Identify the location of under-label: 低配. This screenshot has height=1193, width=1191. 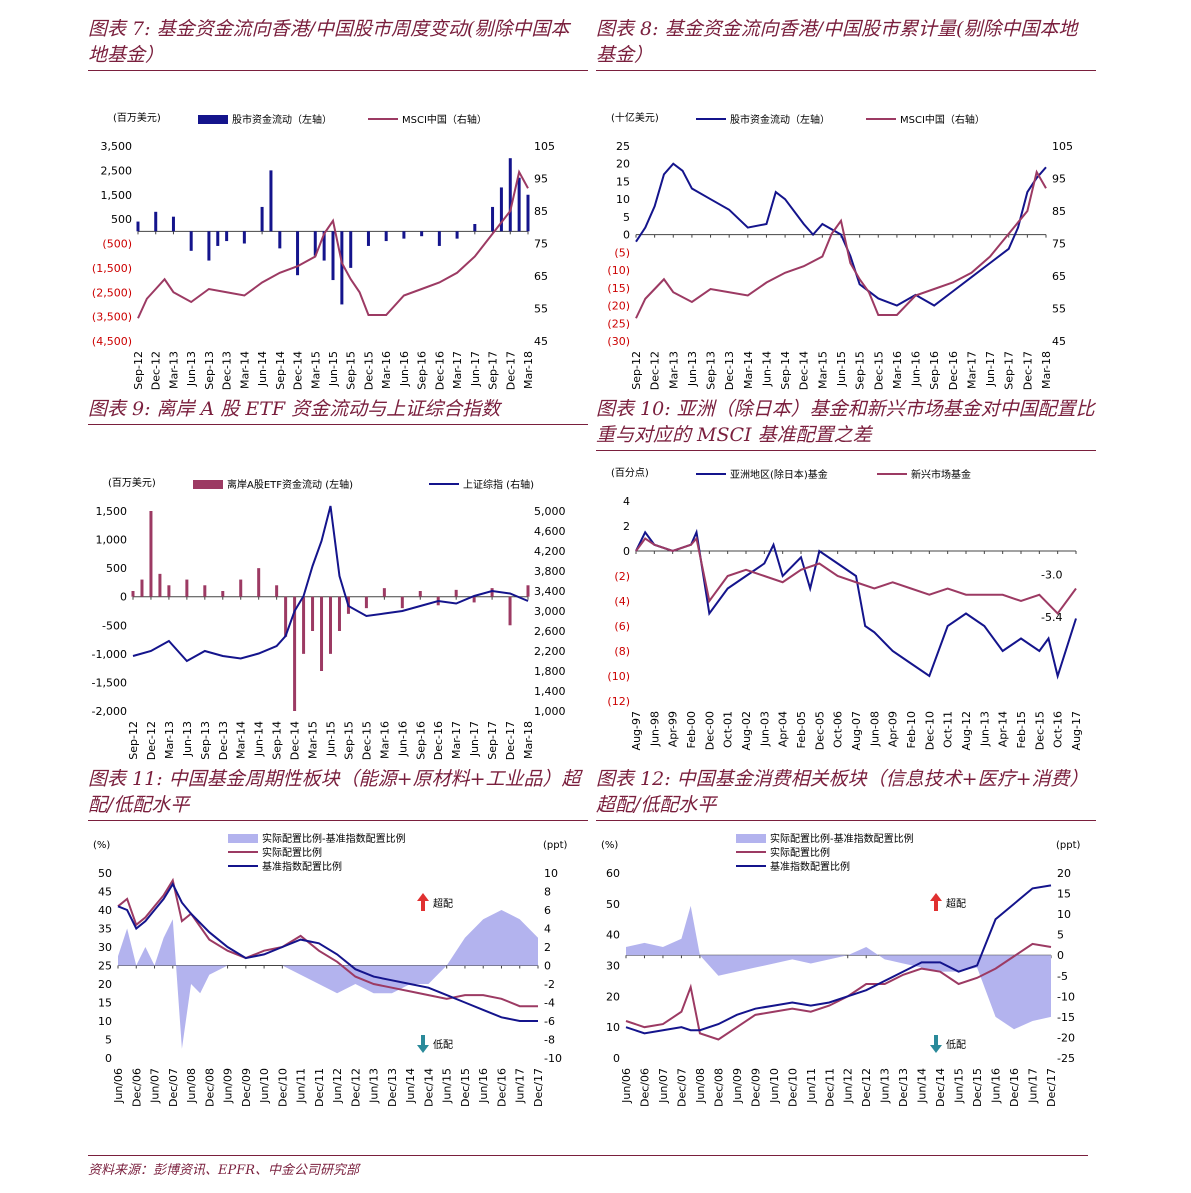
(956, 1044).